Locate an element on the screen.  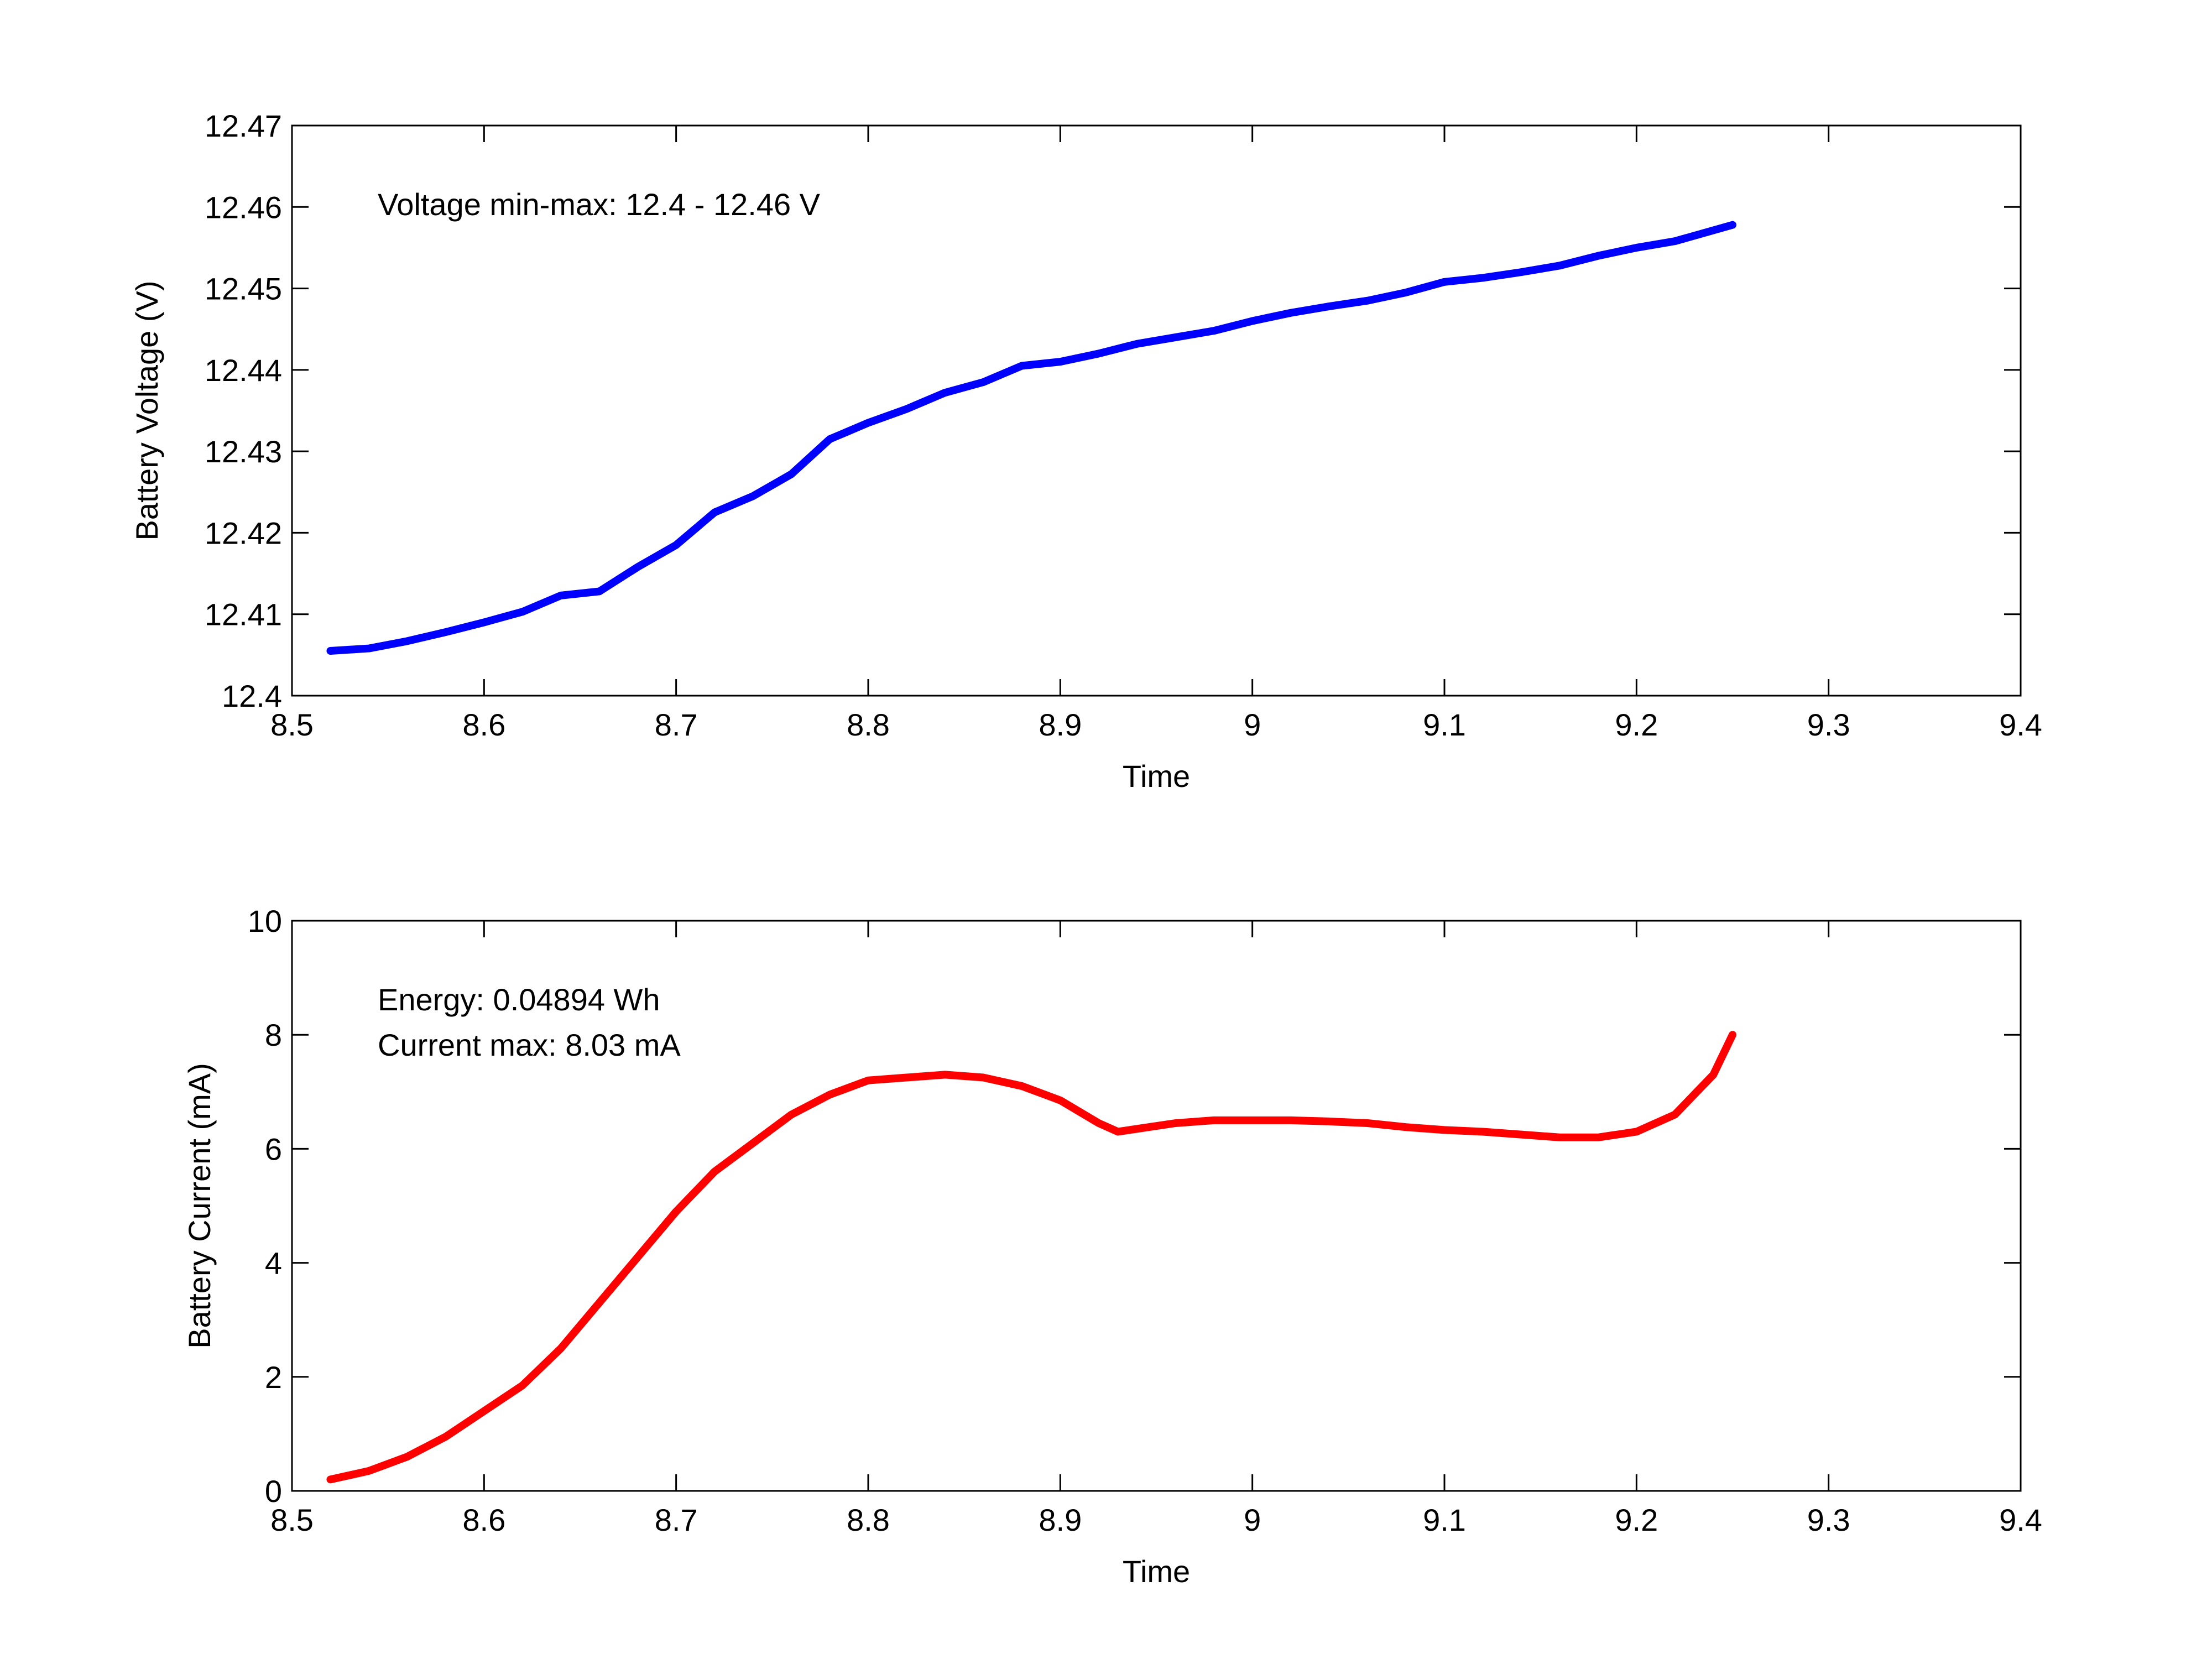
y-tick-label: 12.46 is located at coordinates (244, 207).